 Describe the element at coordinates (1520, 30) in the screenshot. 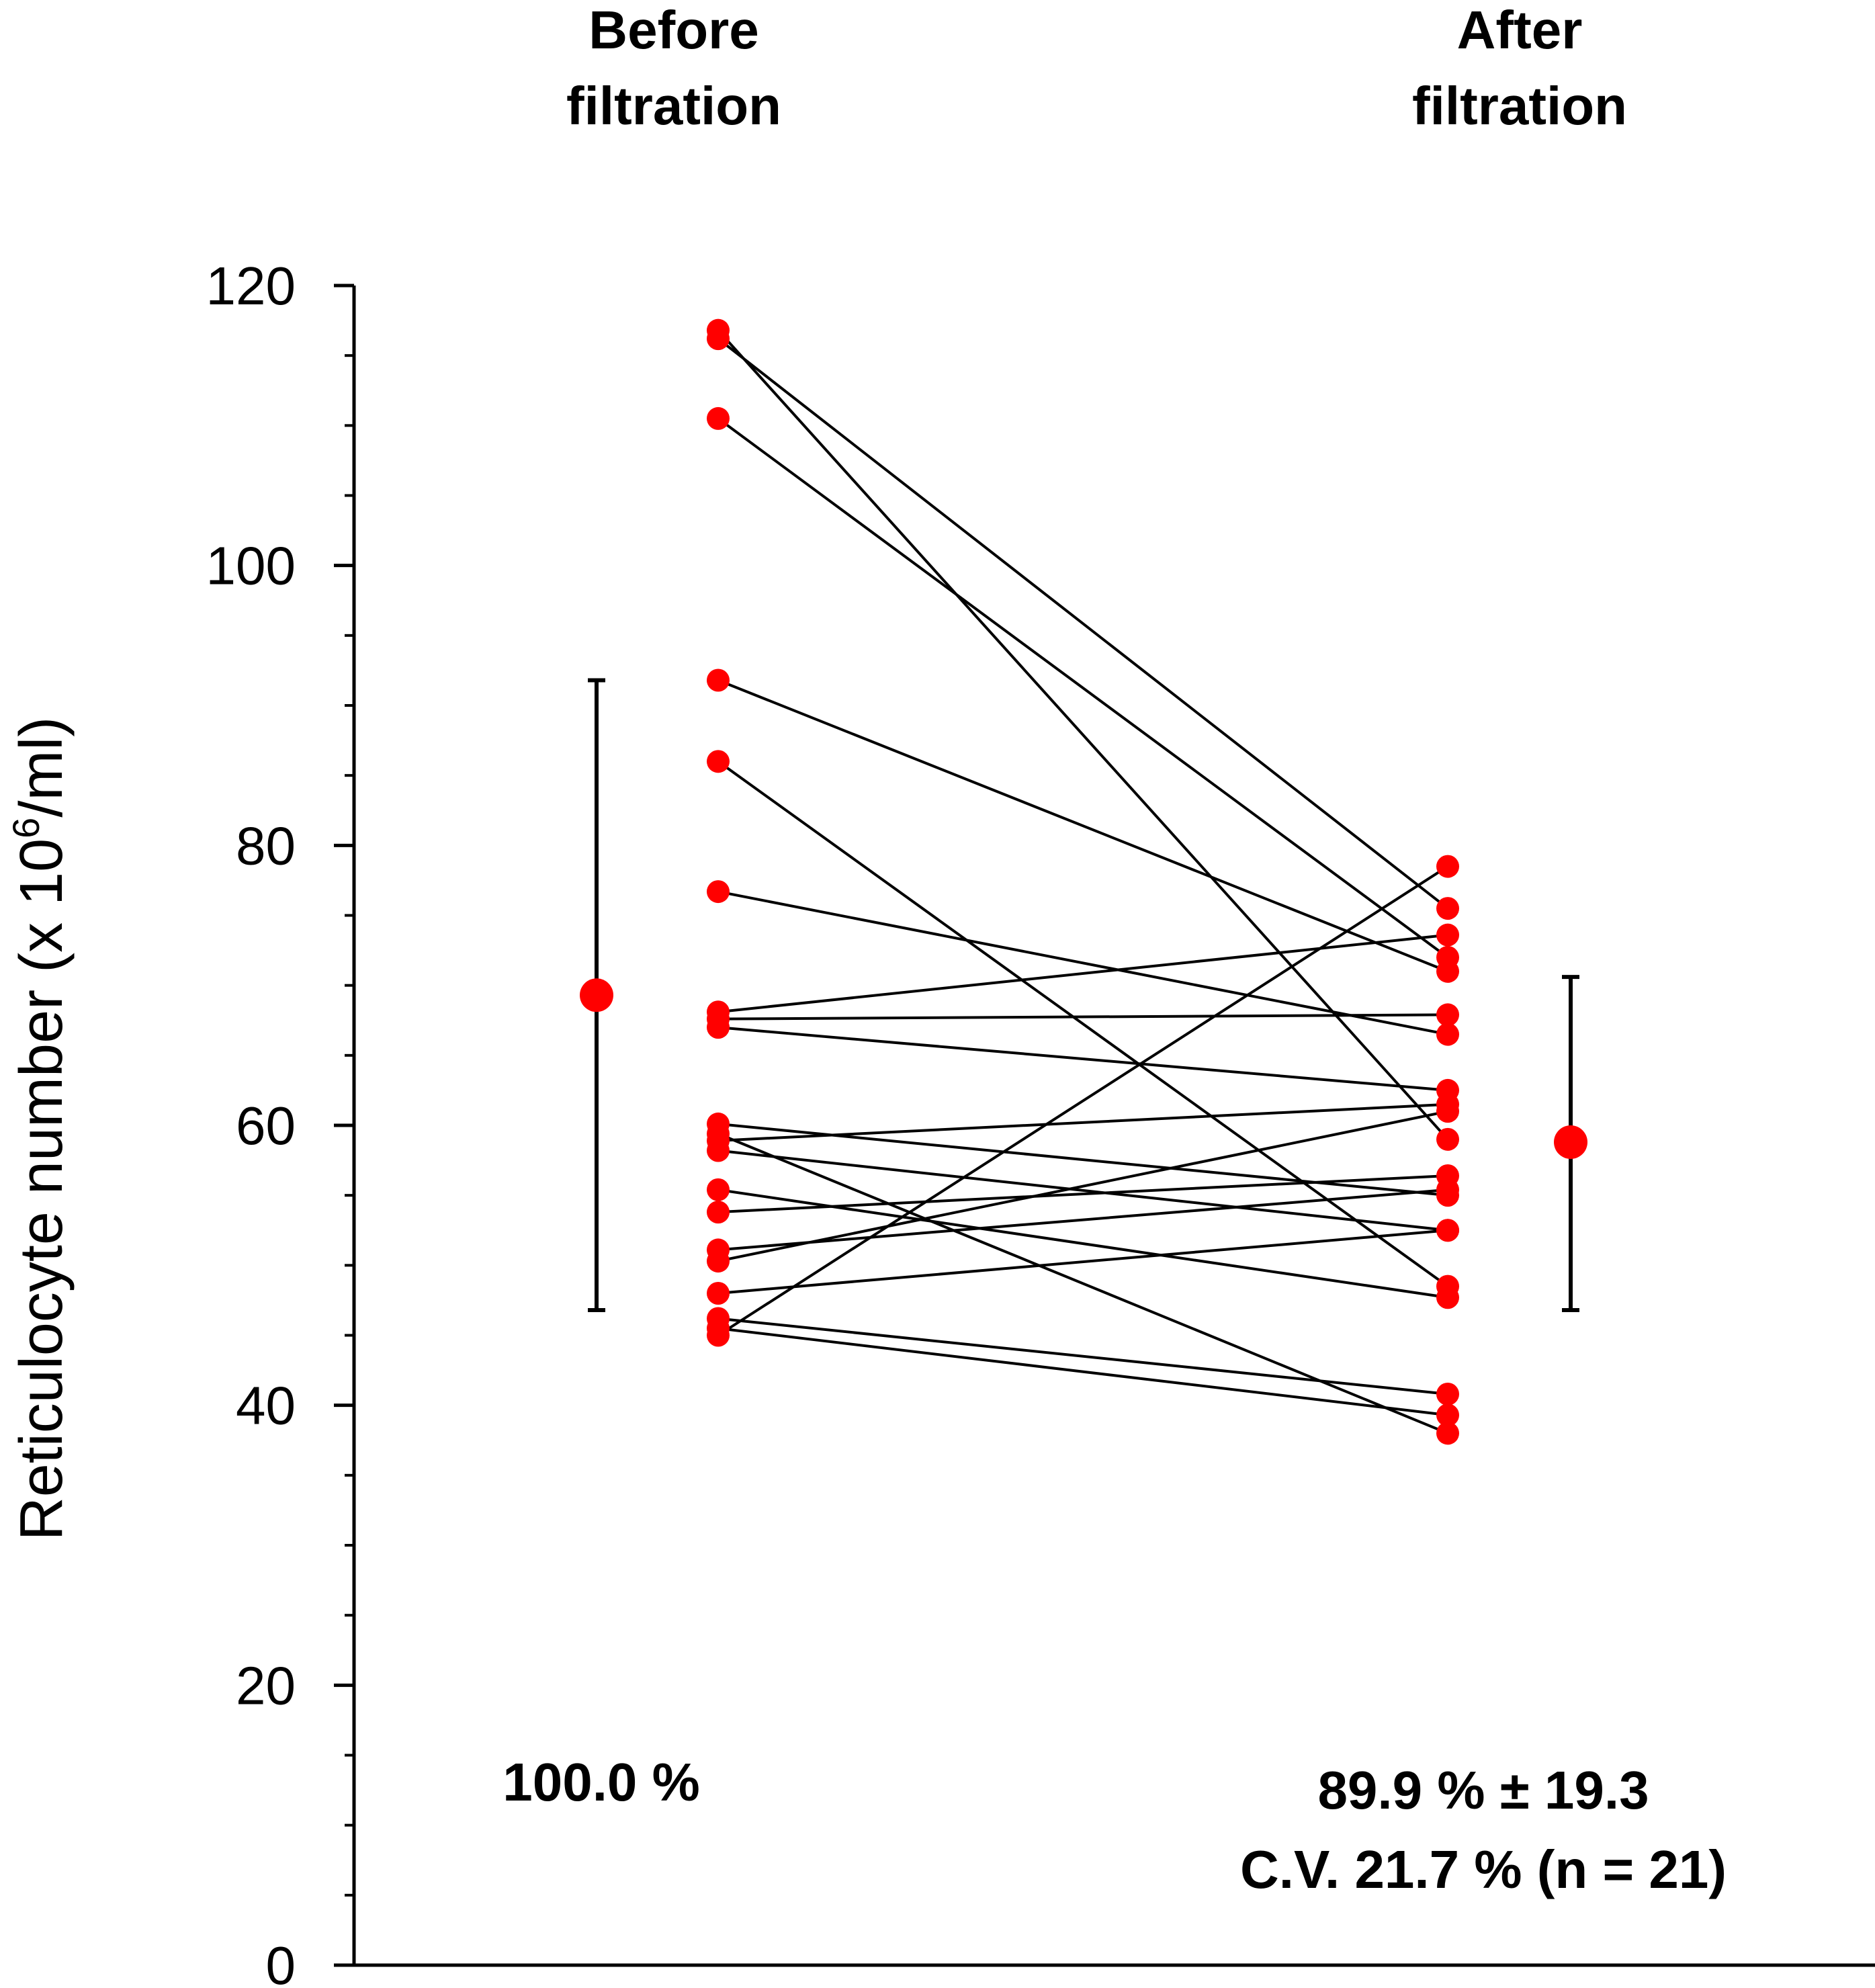

I see `condition-label-after-line1: After` at that location.